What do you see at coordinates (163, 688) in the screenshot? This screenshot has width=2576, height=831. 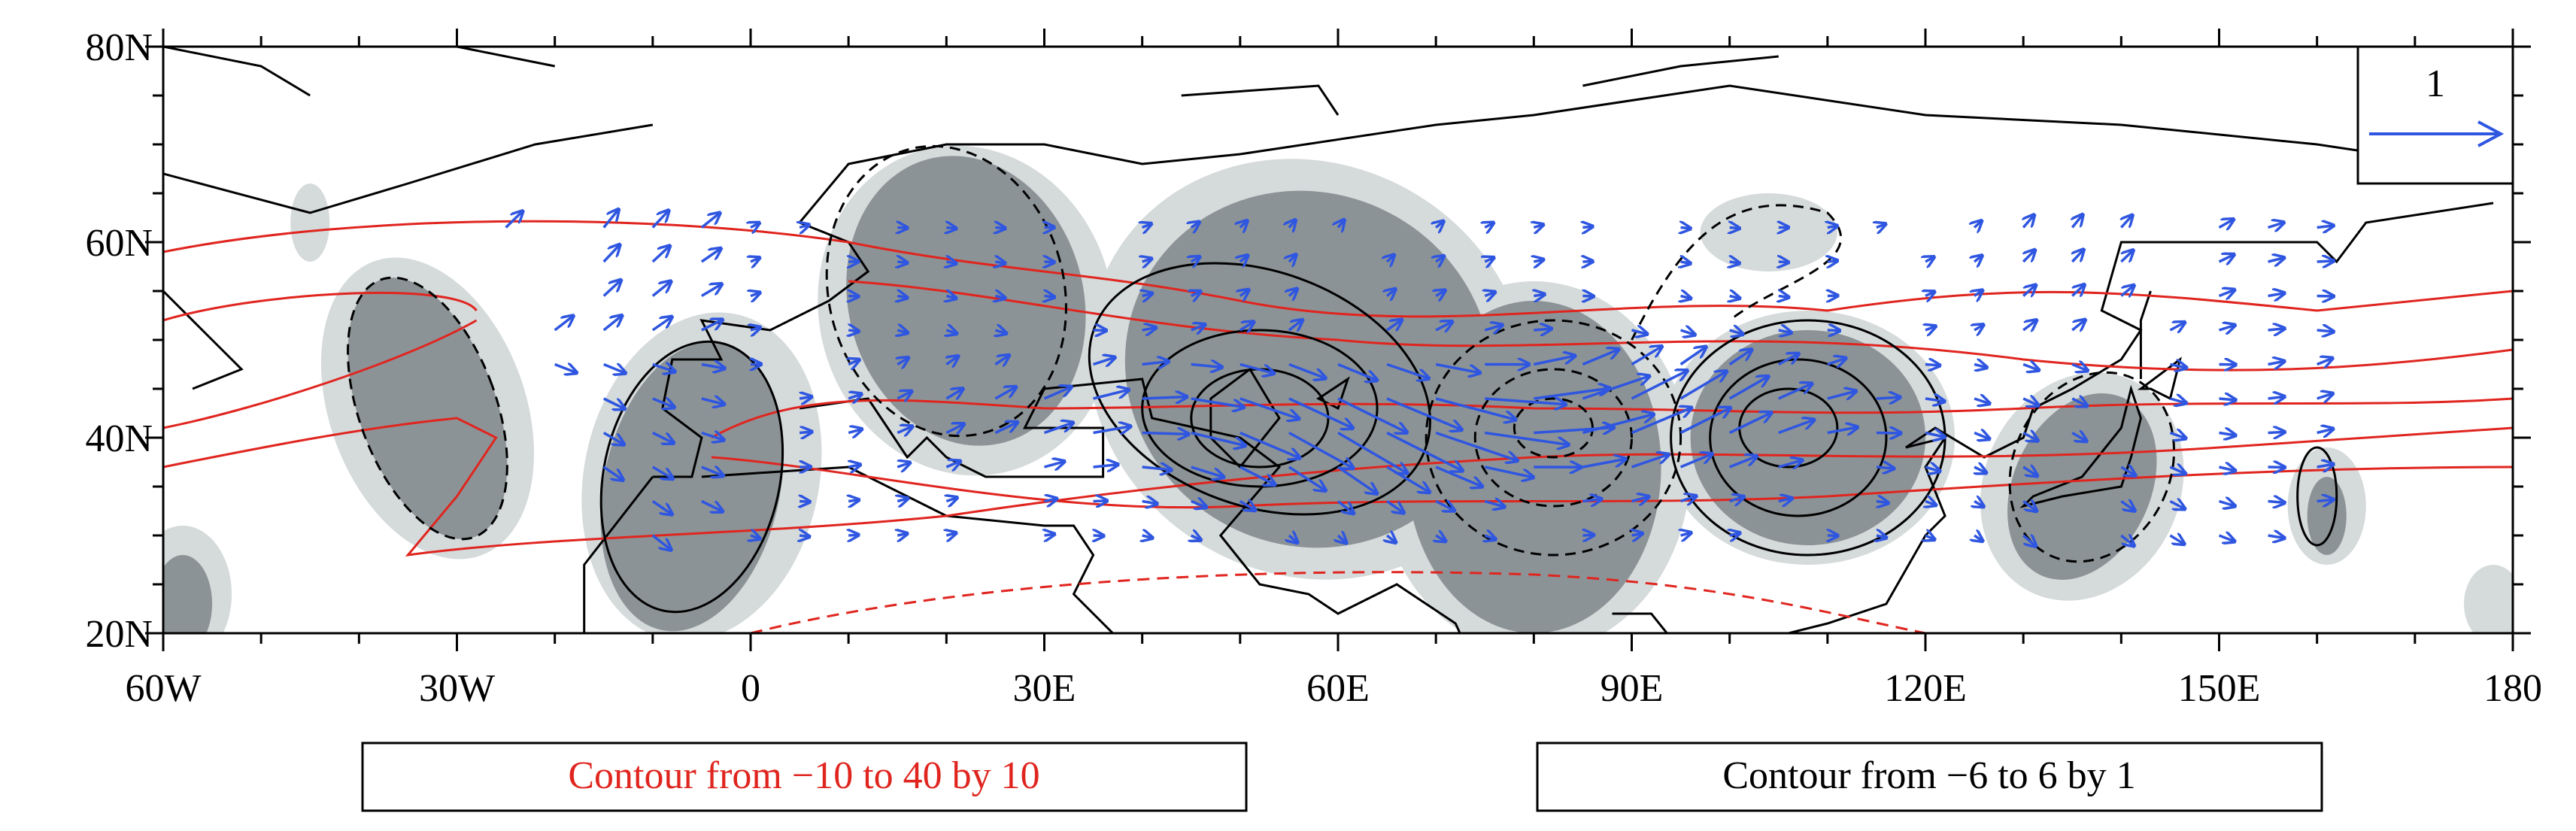 I see `x-tick-label: 60W` at bounding box center [163, 688].